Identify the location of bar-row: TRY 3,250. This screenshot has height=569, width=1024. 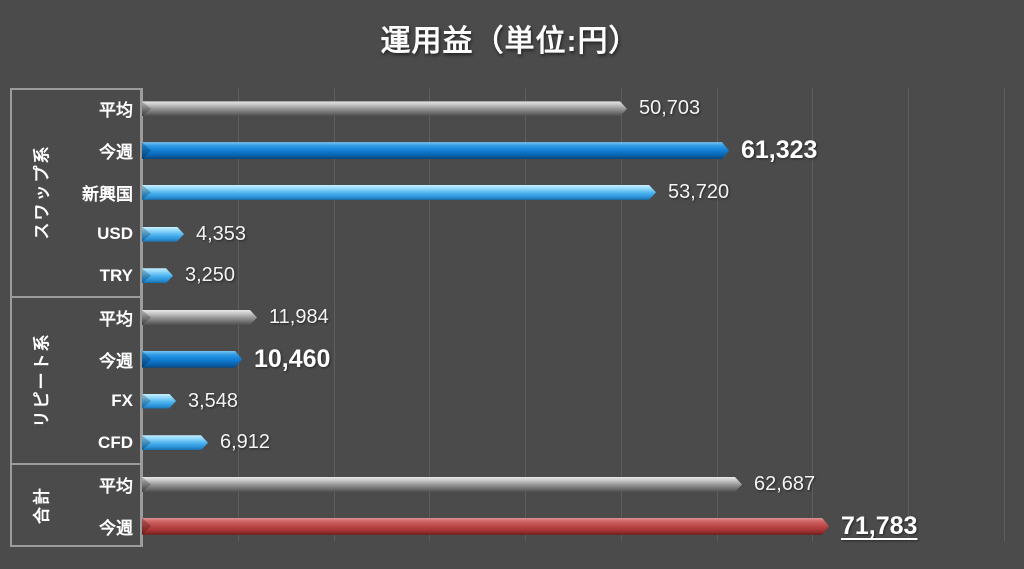
(535, 276).